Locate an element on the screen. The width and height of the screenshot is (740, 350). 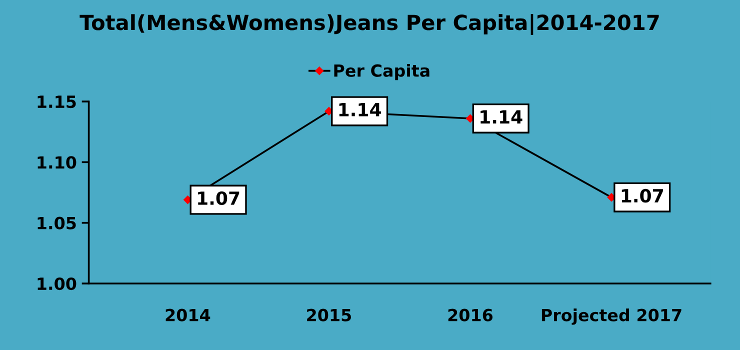
x-tick-label: 2016 is located at coordinates (470, 315).